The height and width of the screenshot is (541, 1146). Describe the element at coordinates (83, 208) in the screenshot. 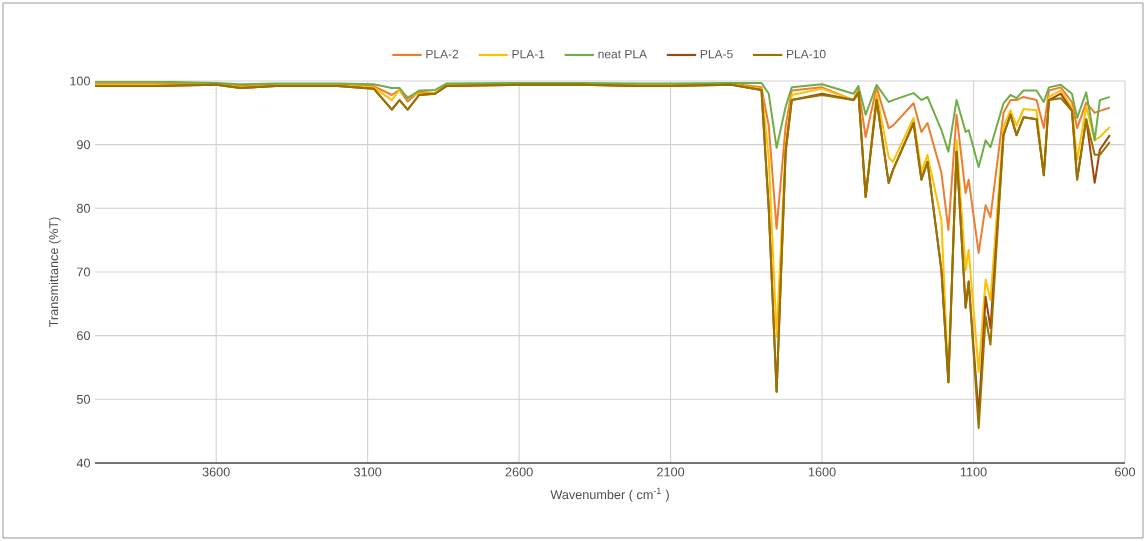

I see `y-tick-label: 80` at that location.